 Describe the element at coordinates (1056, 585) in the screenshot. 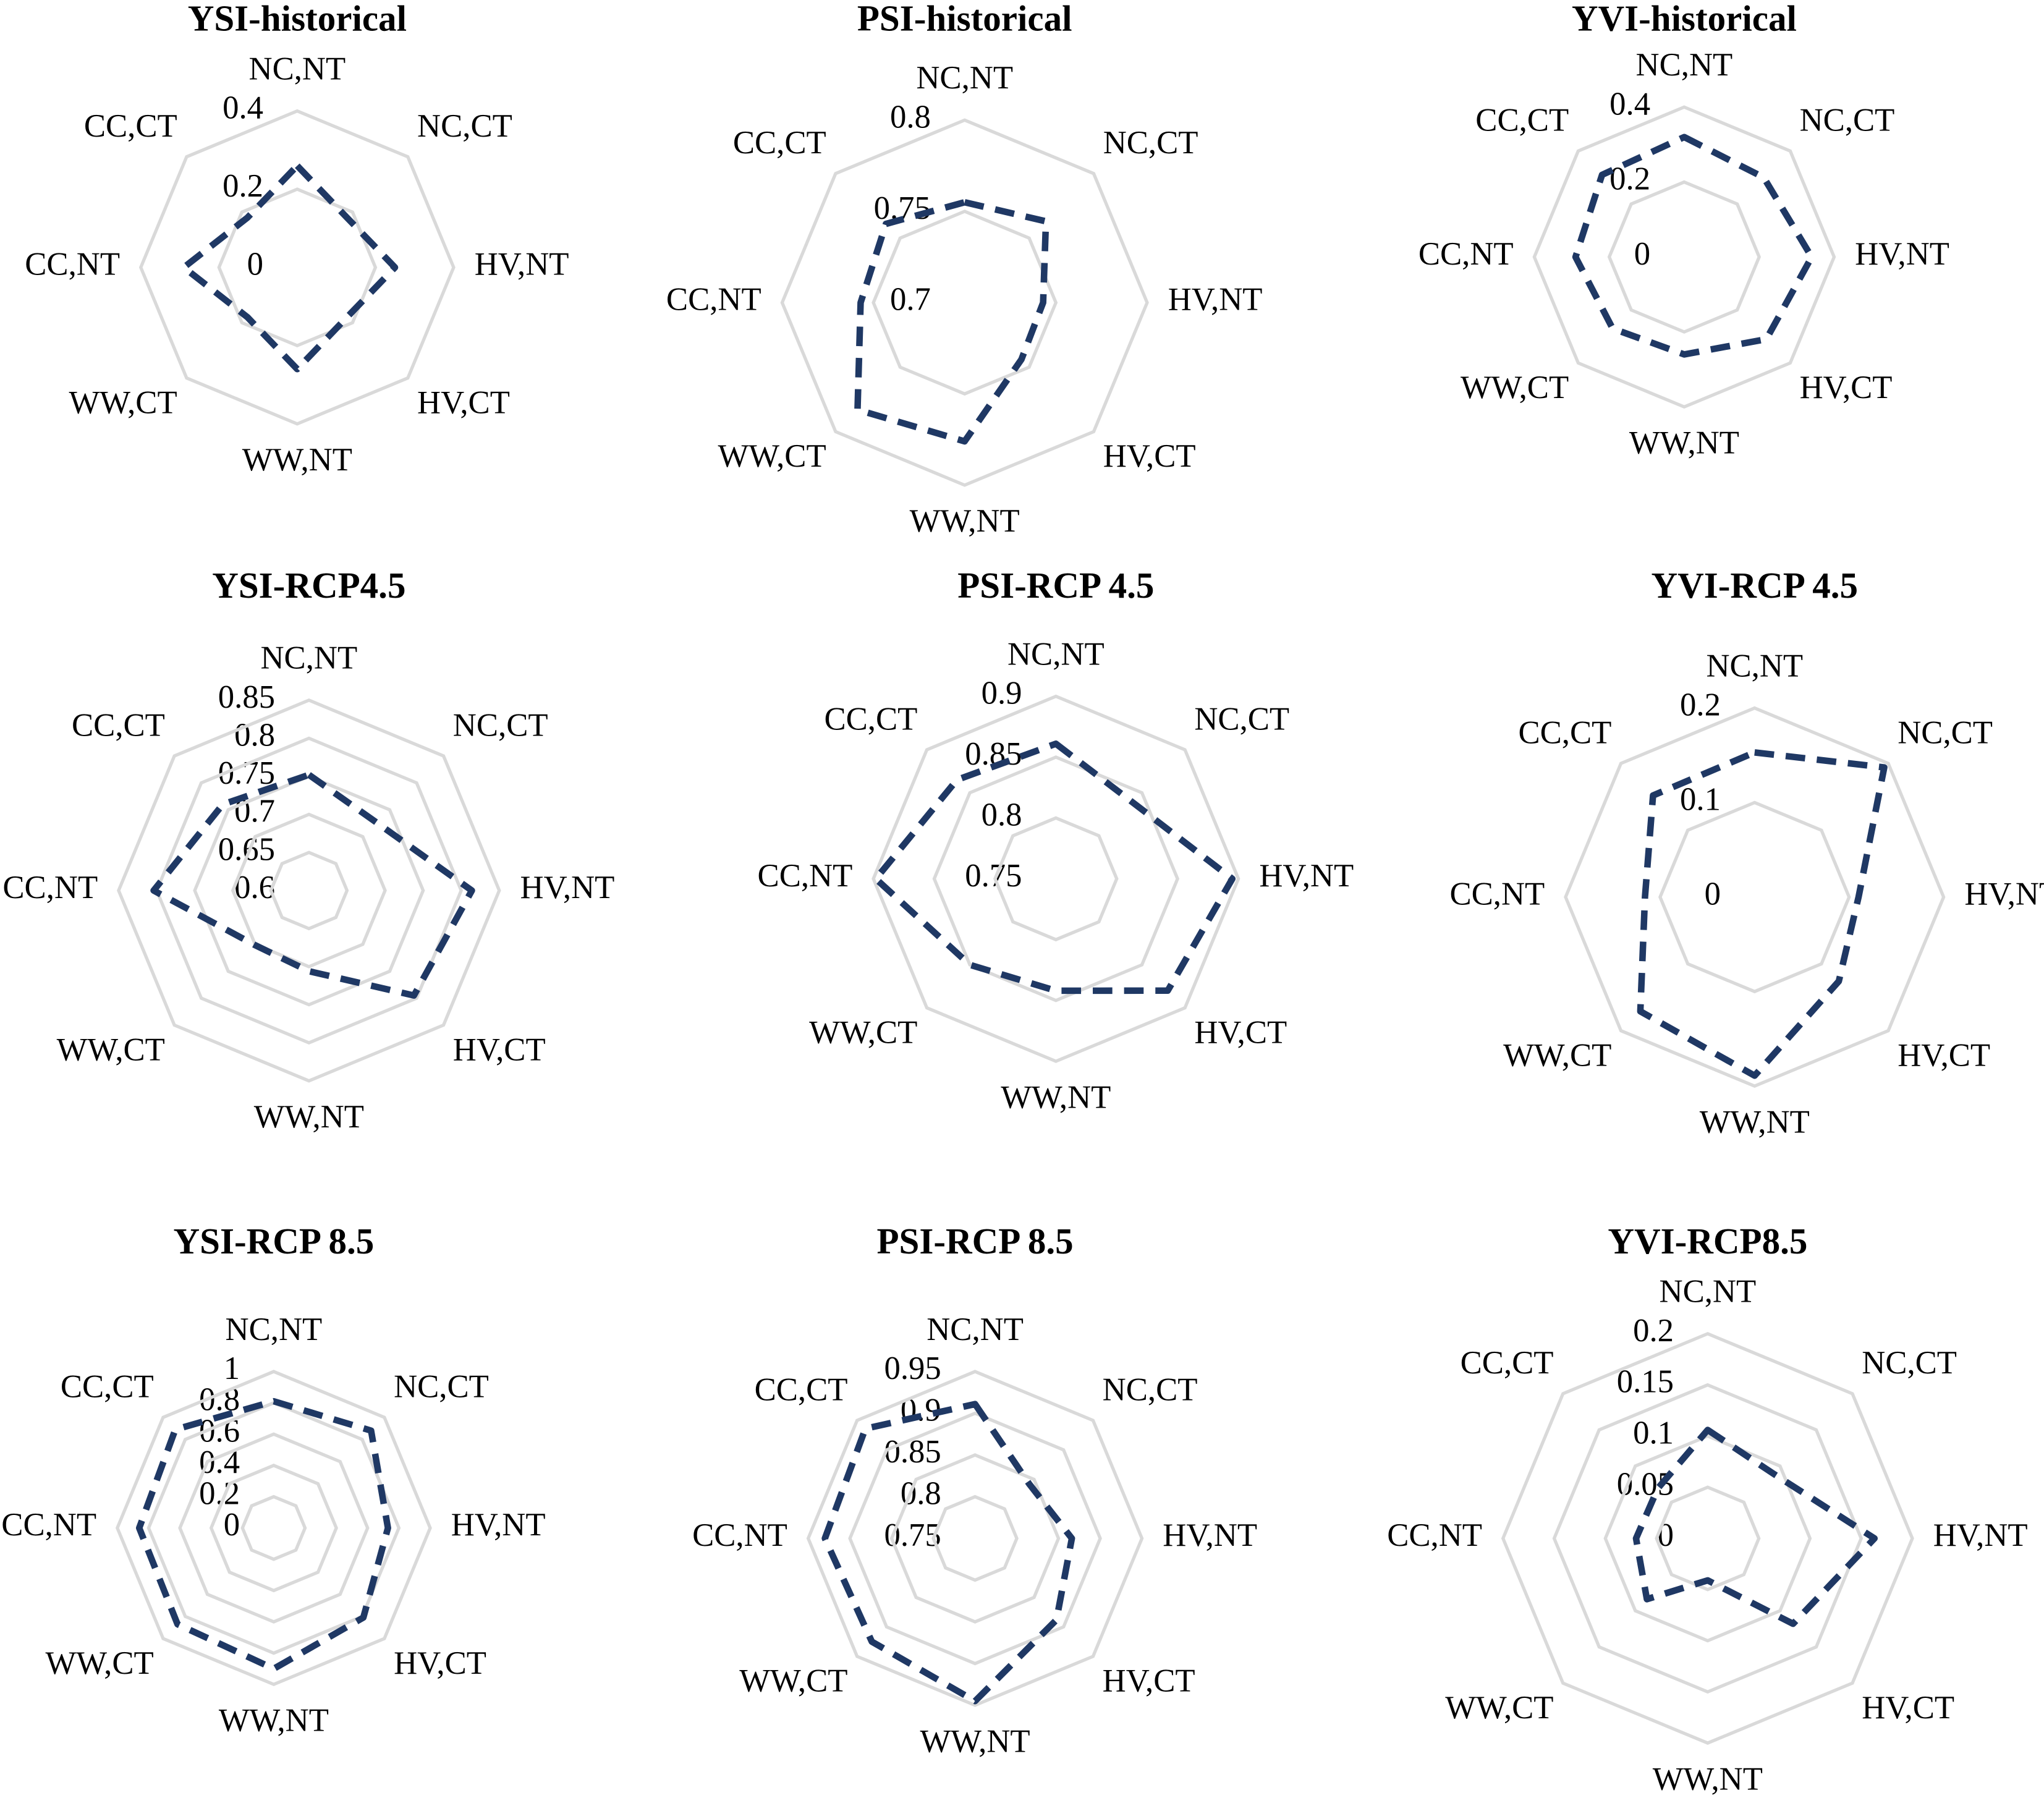

I see `chart-title: PSI-RCP 4.5` at that location.